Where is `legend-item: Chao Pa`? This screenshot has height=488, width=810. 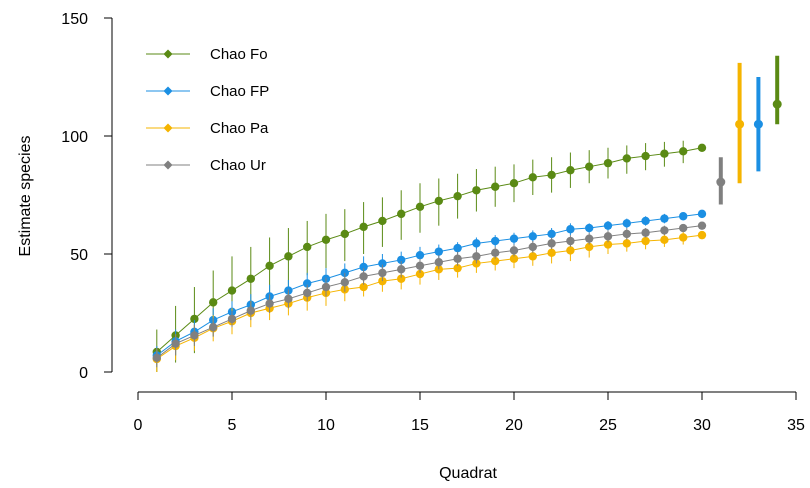
legend-item: Chao Pa is located at coordinates (207, 128).